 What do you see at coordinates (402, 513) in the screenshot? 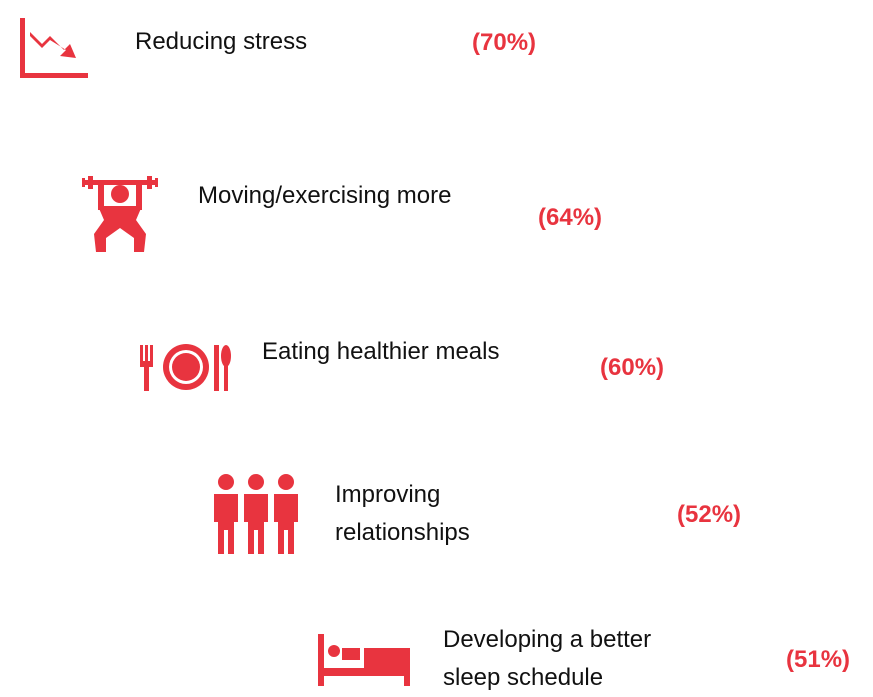
I see `item-label: Improving relationships` at bounding box center [402, 513].